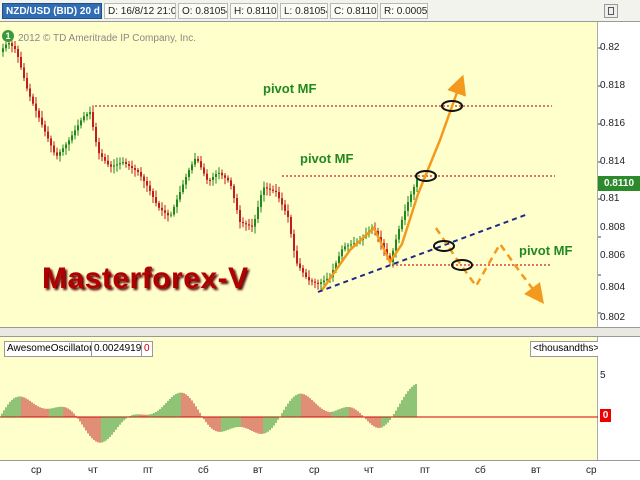 This screenshot has width=640, height=480. What do you see at coordinates (611, 11) in the screenshot?
I see `window-restore-icon` at bounding box center [611, 11].